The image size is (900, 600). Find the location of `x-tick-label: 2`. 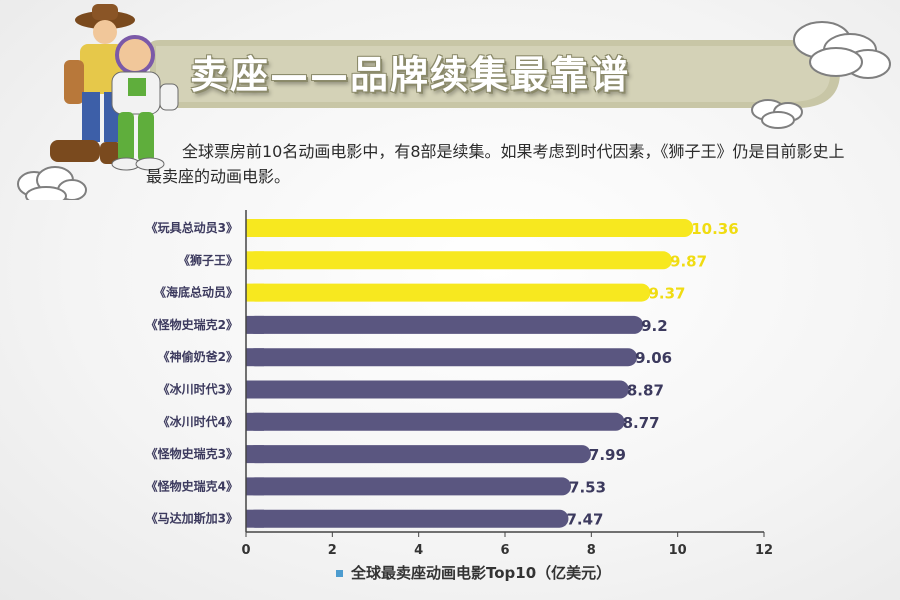

x-tick-label: 2 is located at coordinates (332, 550).